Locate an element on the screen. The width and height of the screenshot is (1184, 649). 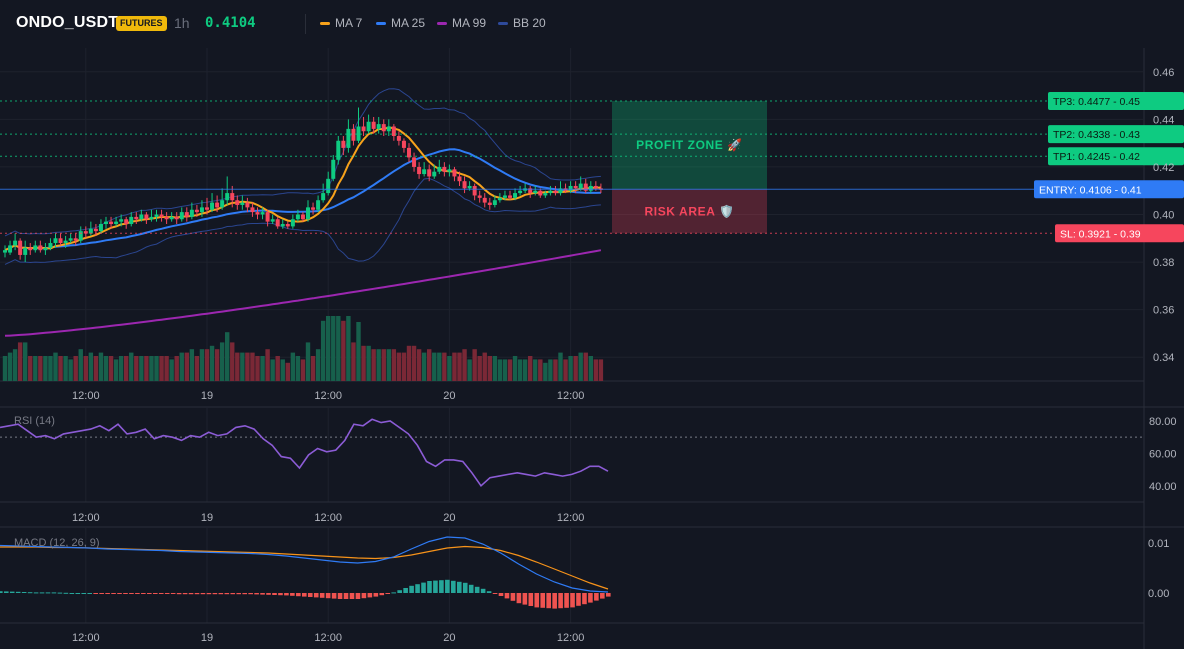
ma7-line is located at coordinates (302, 189).